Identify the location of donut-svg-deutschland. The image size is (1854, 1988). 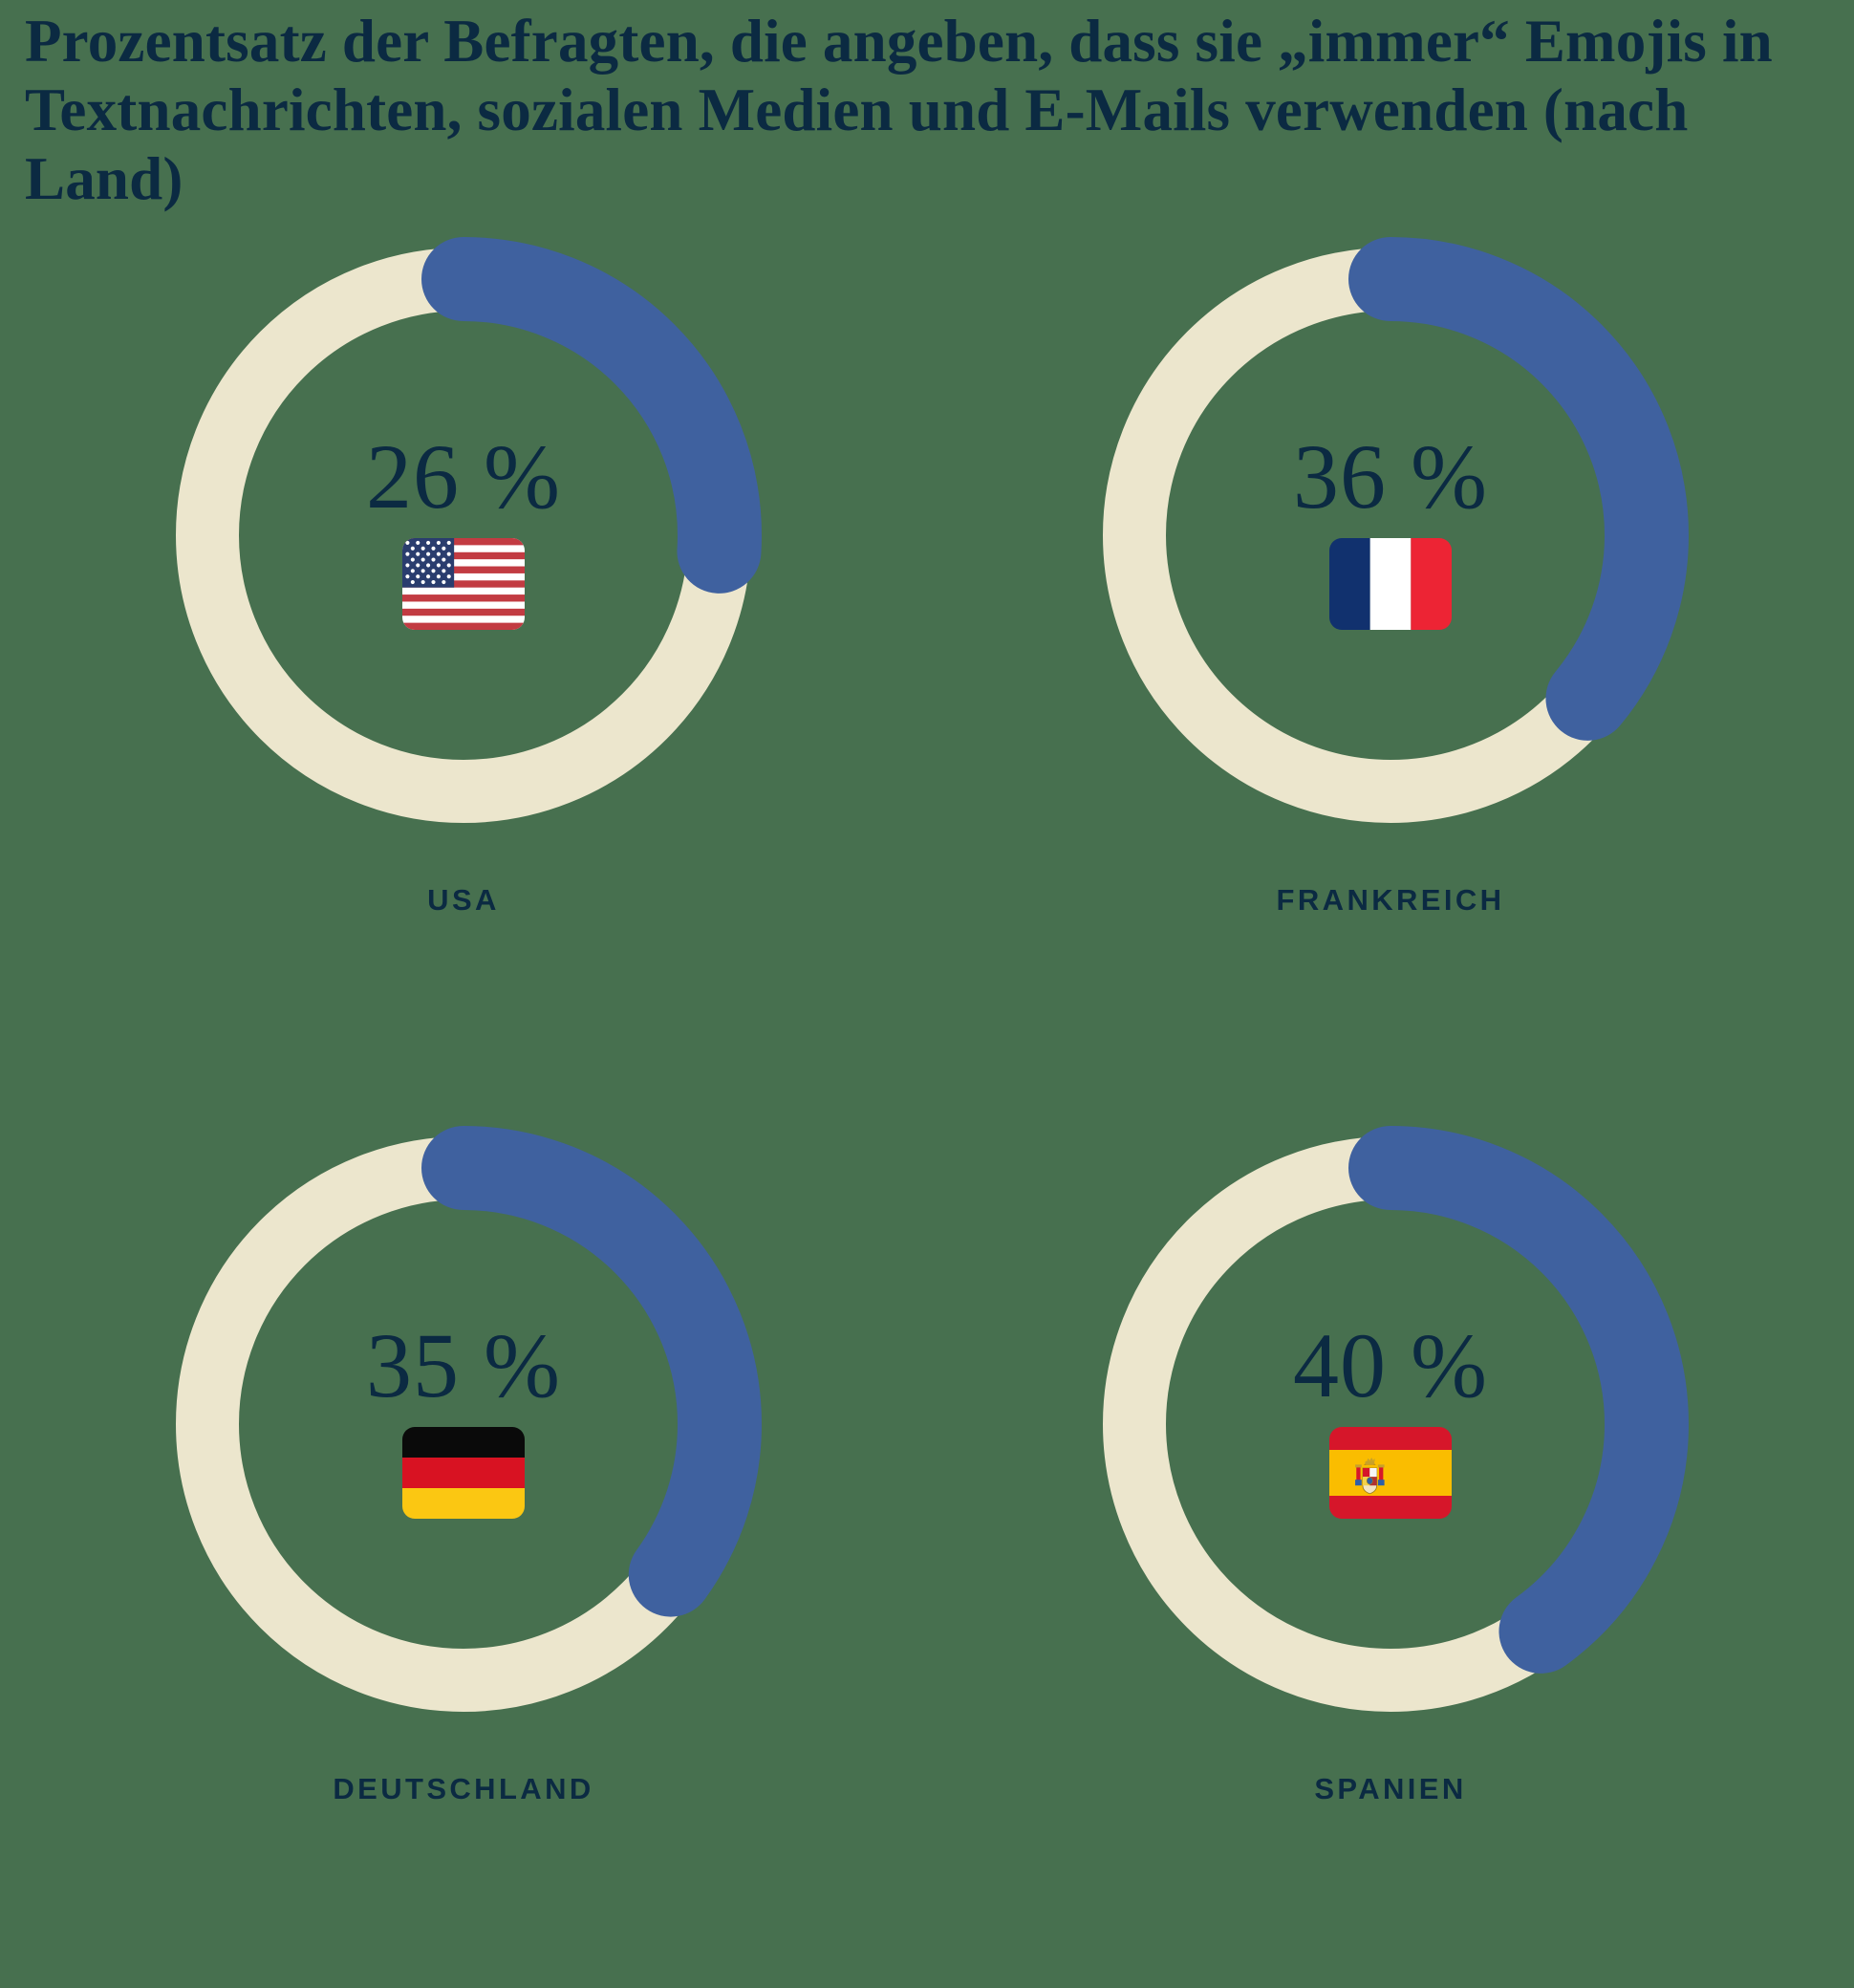
(463, 1424).